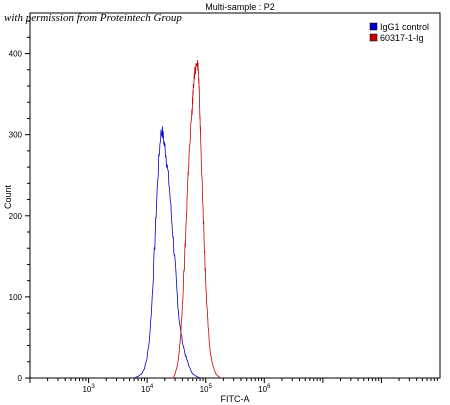 This screenshot has width=450, height=405. What do you see at coordinates (269, 387) in the screenshot?
I see `x-tick-exponent: 6` at bounding box center [269, 387].